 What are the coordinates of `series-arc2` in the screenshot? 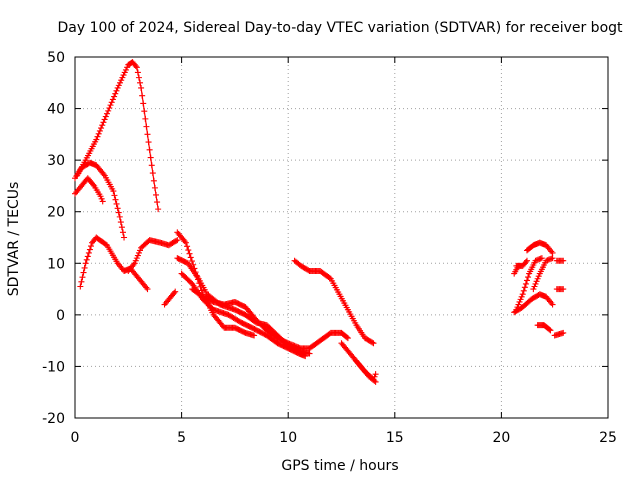 It's located at (100, 200).